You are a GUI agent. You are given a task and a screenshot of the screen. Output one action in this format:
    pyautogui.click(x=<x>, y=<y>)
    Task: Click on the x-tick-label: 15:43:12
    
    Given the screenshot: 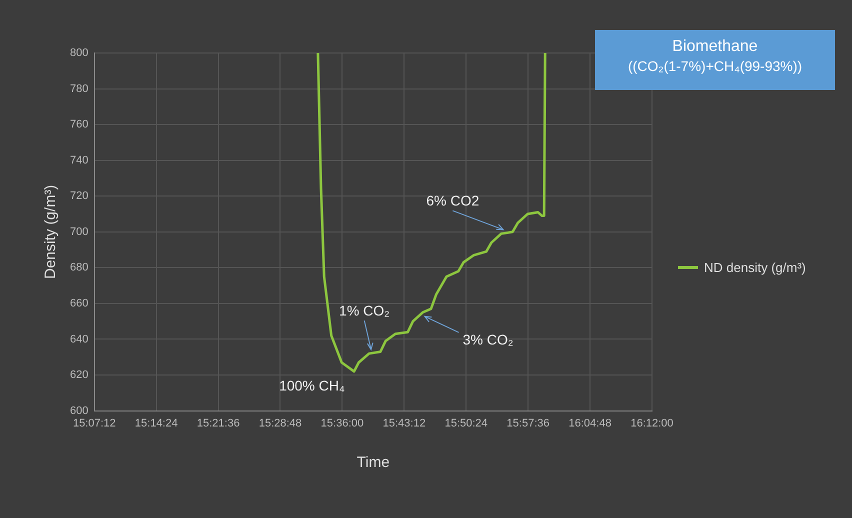 What is the action you would take?
    pyautogui.click(x=404, y=423)
    